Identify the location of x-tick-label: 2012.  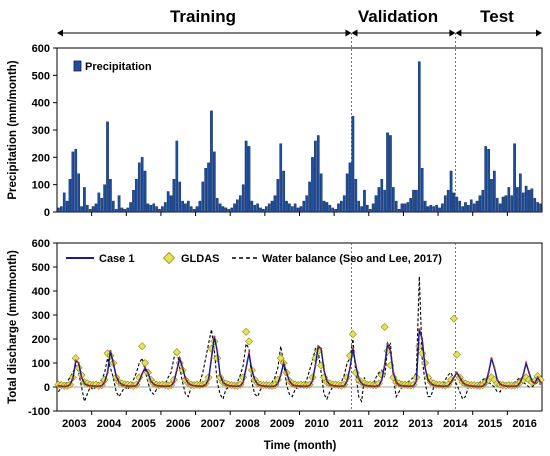
(386, 424).